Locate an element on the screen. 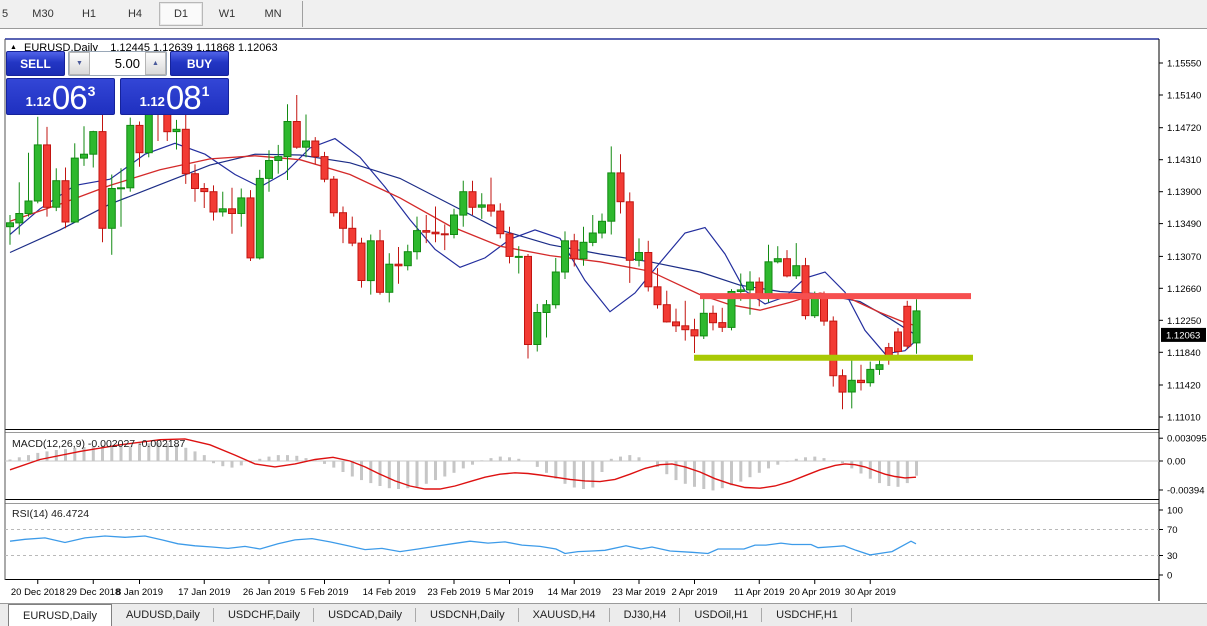 The width and height of the screenshot is (1207, 626). timeframe-button-d1: D1 is located at coordinates (181, 14).